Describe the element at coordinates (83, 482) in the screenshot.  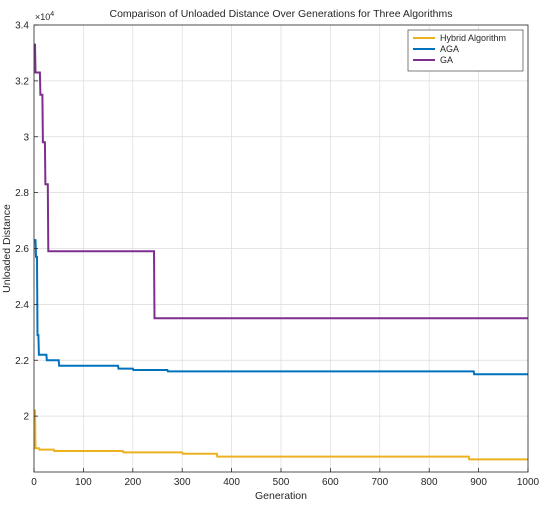
I see `x-tick-label: 100` at that location.